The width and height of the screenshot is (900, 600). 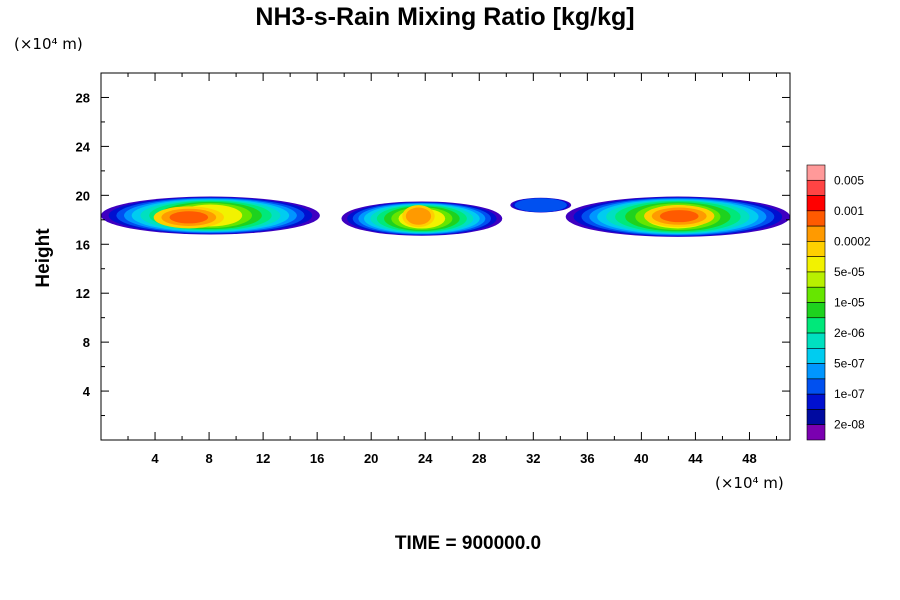 I want to click on x-tick-label: 28, so click(x=479, y=458).